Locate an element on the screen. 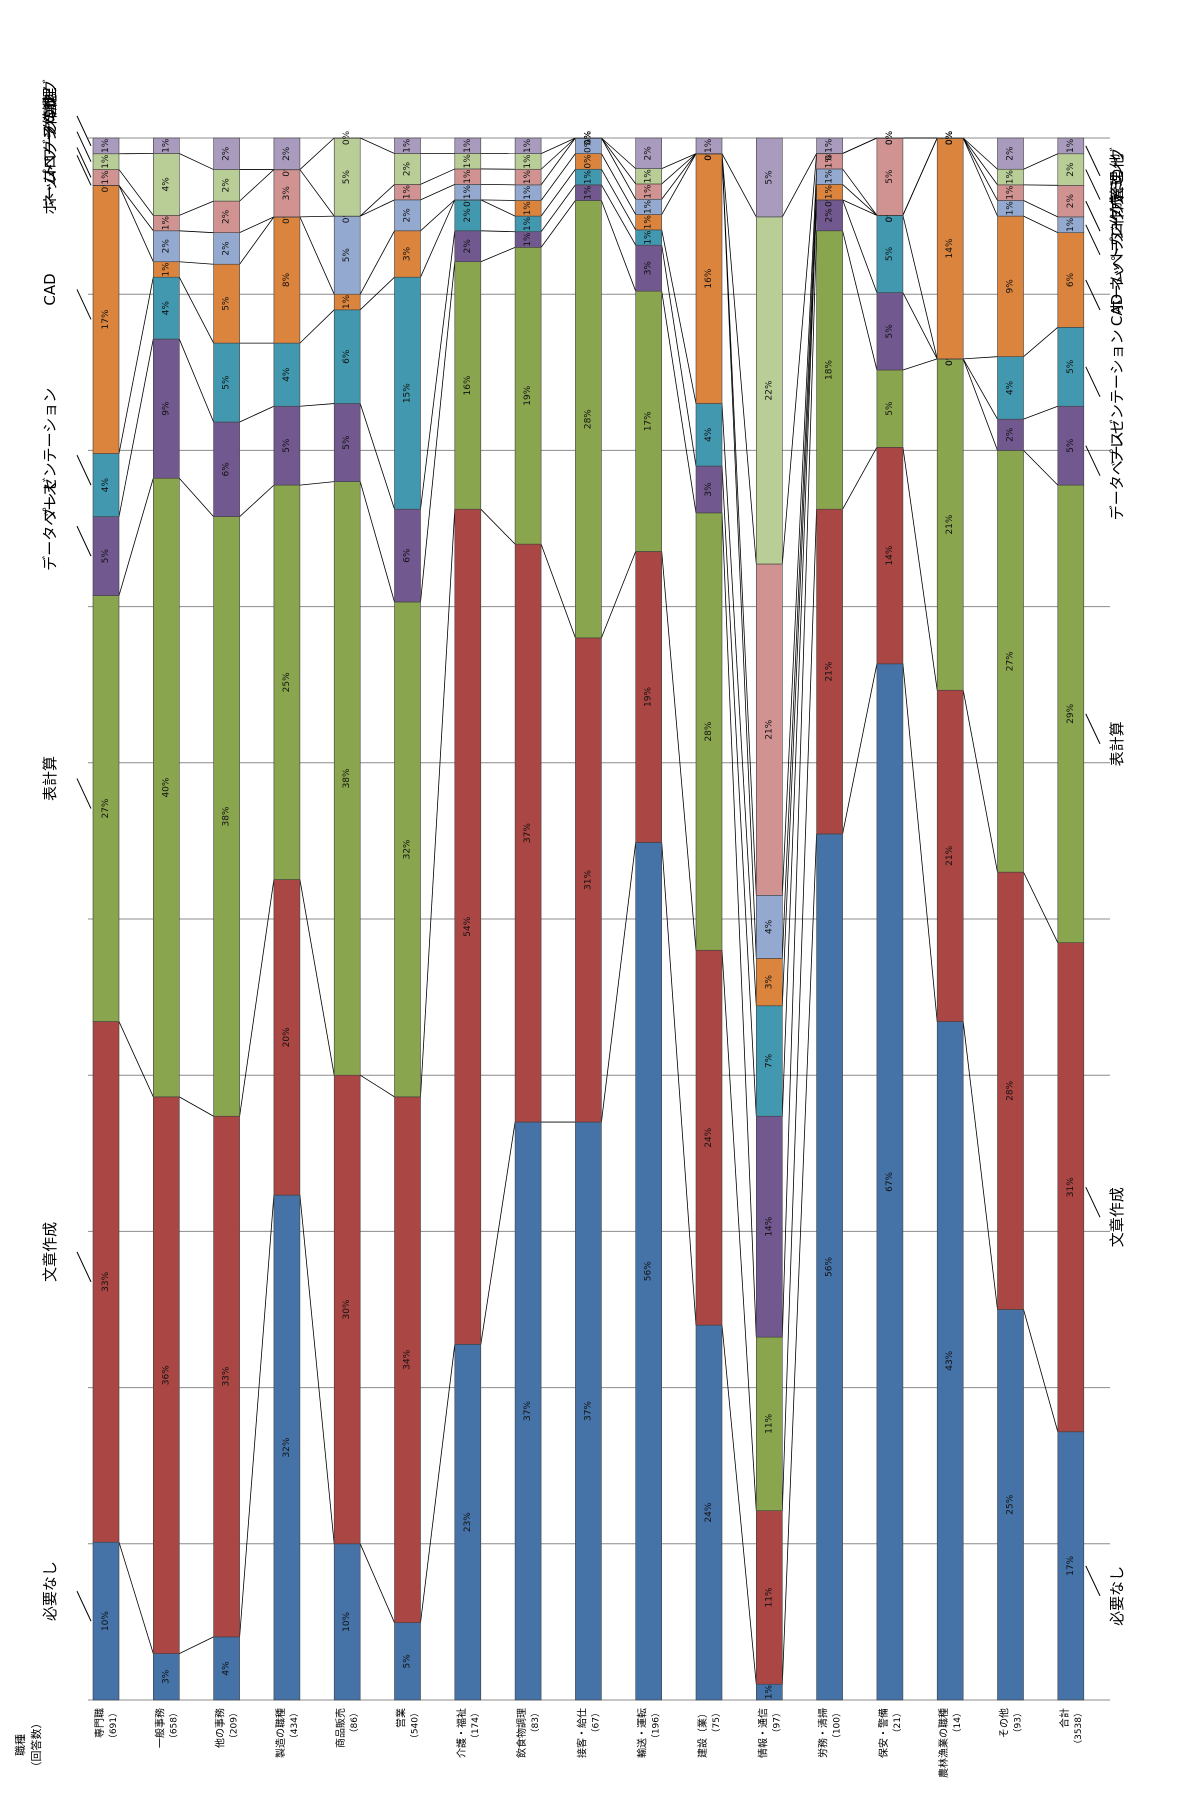 The width and height of the screenshot is (1180, 1794). series-callout-right: 必要なし is located at coordinates (1117, 1596).